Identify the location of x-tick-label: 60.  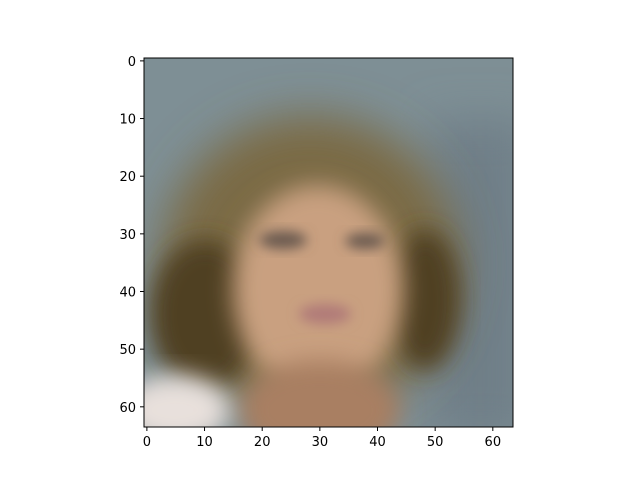
(493, 442).